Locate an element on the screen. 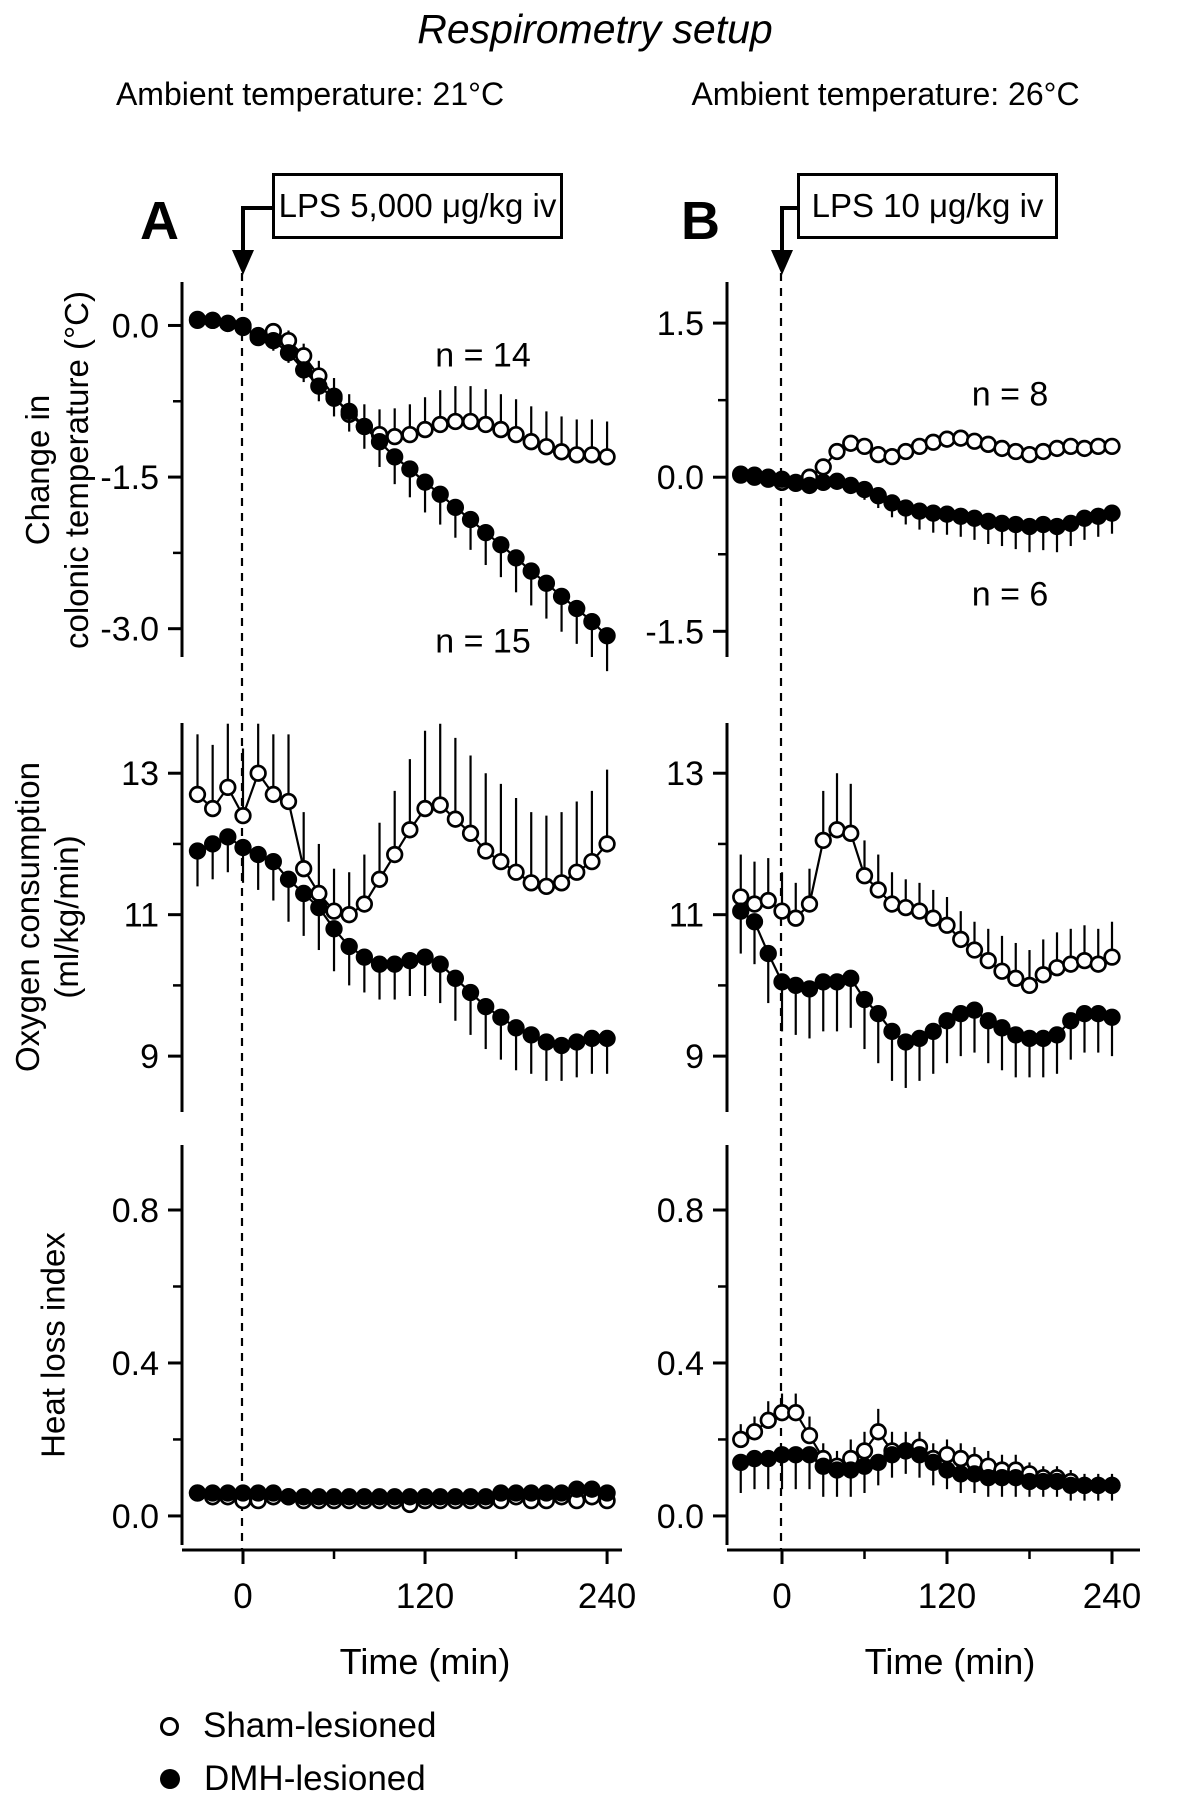 This screenshot has height=1800, width=1200. y-axis-title-line: colonic temperature (°C) is located at coordinates (76, 470).